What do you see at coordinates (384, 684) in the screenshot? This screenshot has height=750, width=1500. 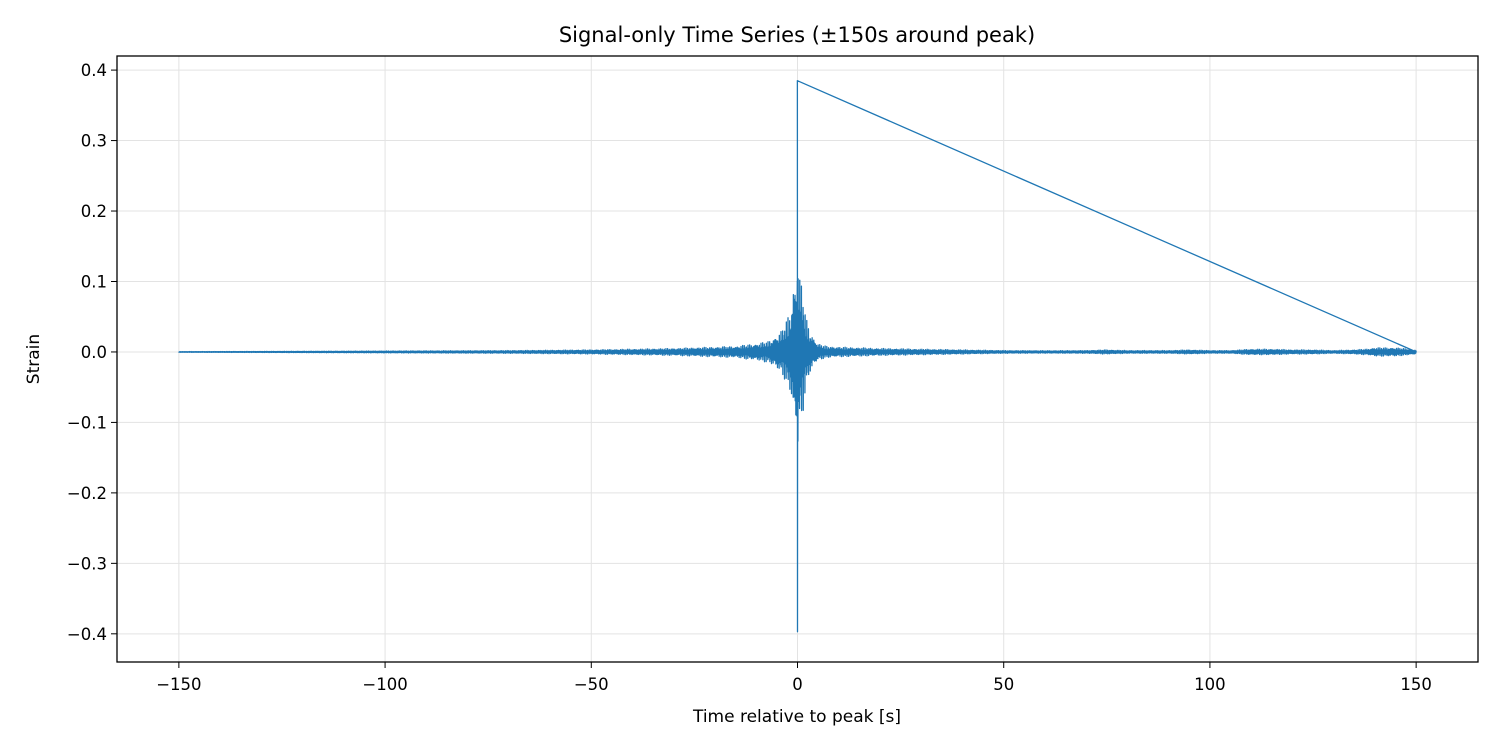 I see `x-tick-label: −100` at bounding box center [384, 684].